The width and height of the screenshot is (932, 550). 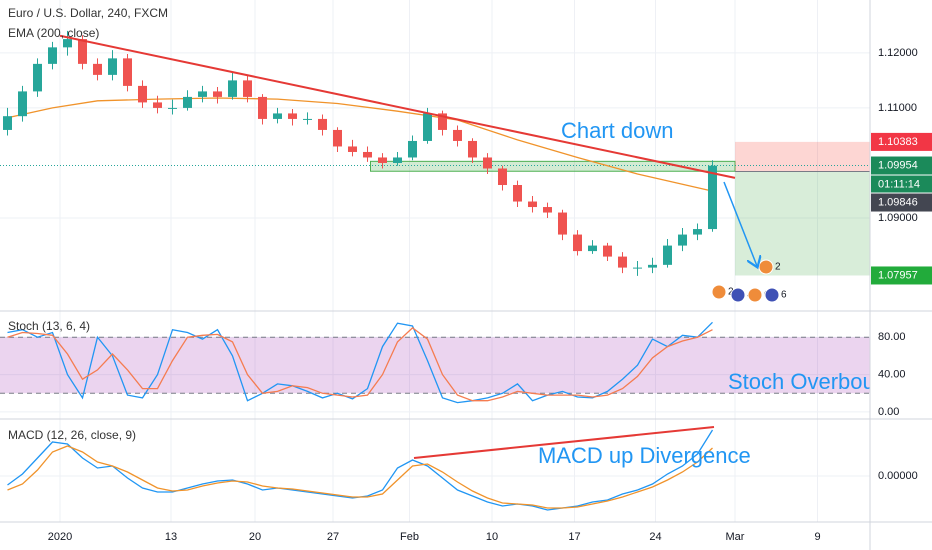 I want to click on y-tick-label: 0.00000, so click(x=898, y=476).